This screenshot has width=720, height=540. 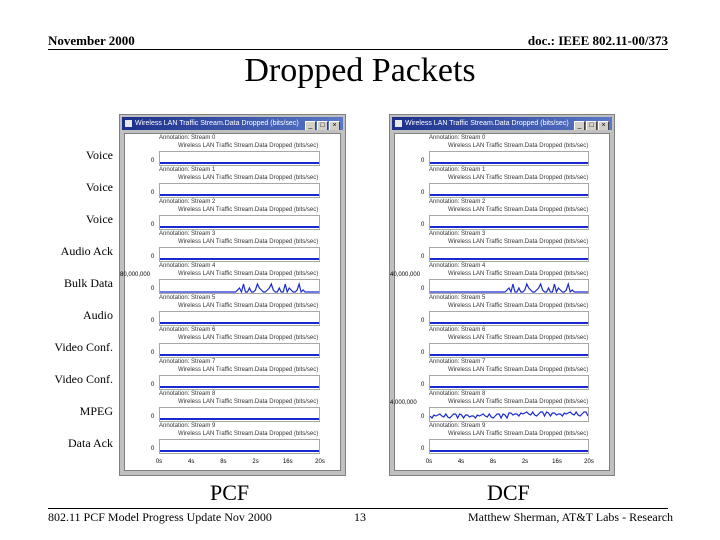 I want to click on trace-chart, so click(x=239, y=287).